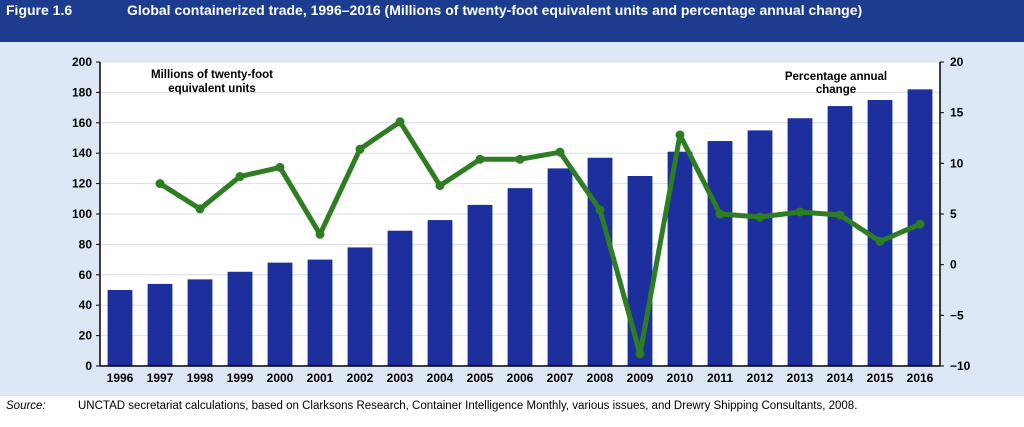  I want to click on point-2012, so click(760, 217).